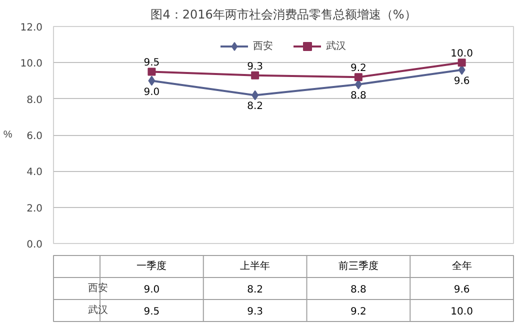 This screenshot has height=324, width=527. I want to click on y-tick-label: 0.0, so click(34, 245).